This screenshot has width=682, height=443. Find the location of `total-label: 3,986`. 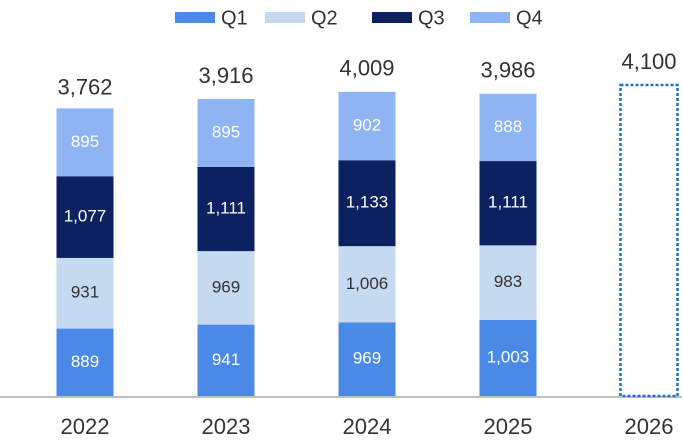

total-label: 3,986 is located at coordinates (507, 69).